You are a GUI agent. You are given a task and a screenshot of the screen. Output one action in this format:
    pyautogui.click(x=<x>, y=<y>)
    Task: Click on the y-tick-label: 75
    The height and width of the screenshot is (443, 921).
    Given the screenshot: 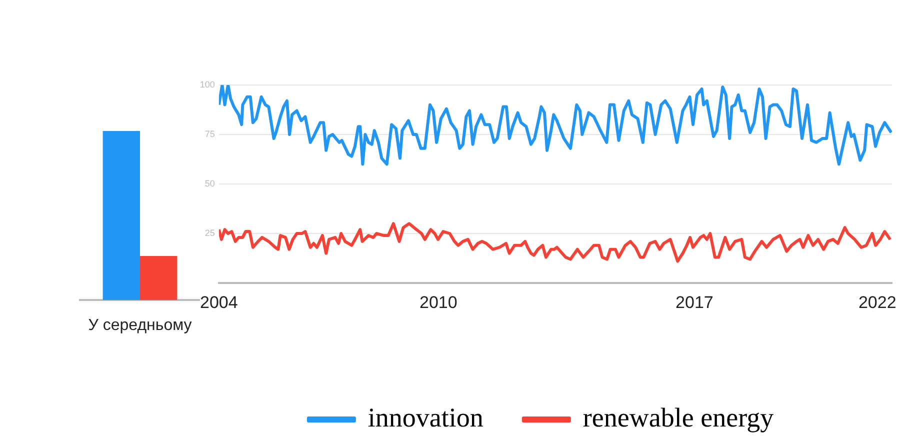 What is the action you would take?
    pyautogui.click(x=209, y=133)
    